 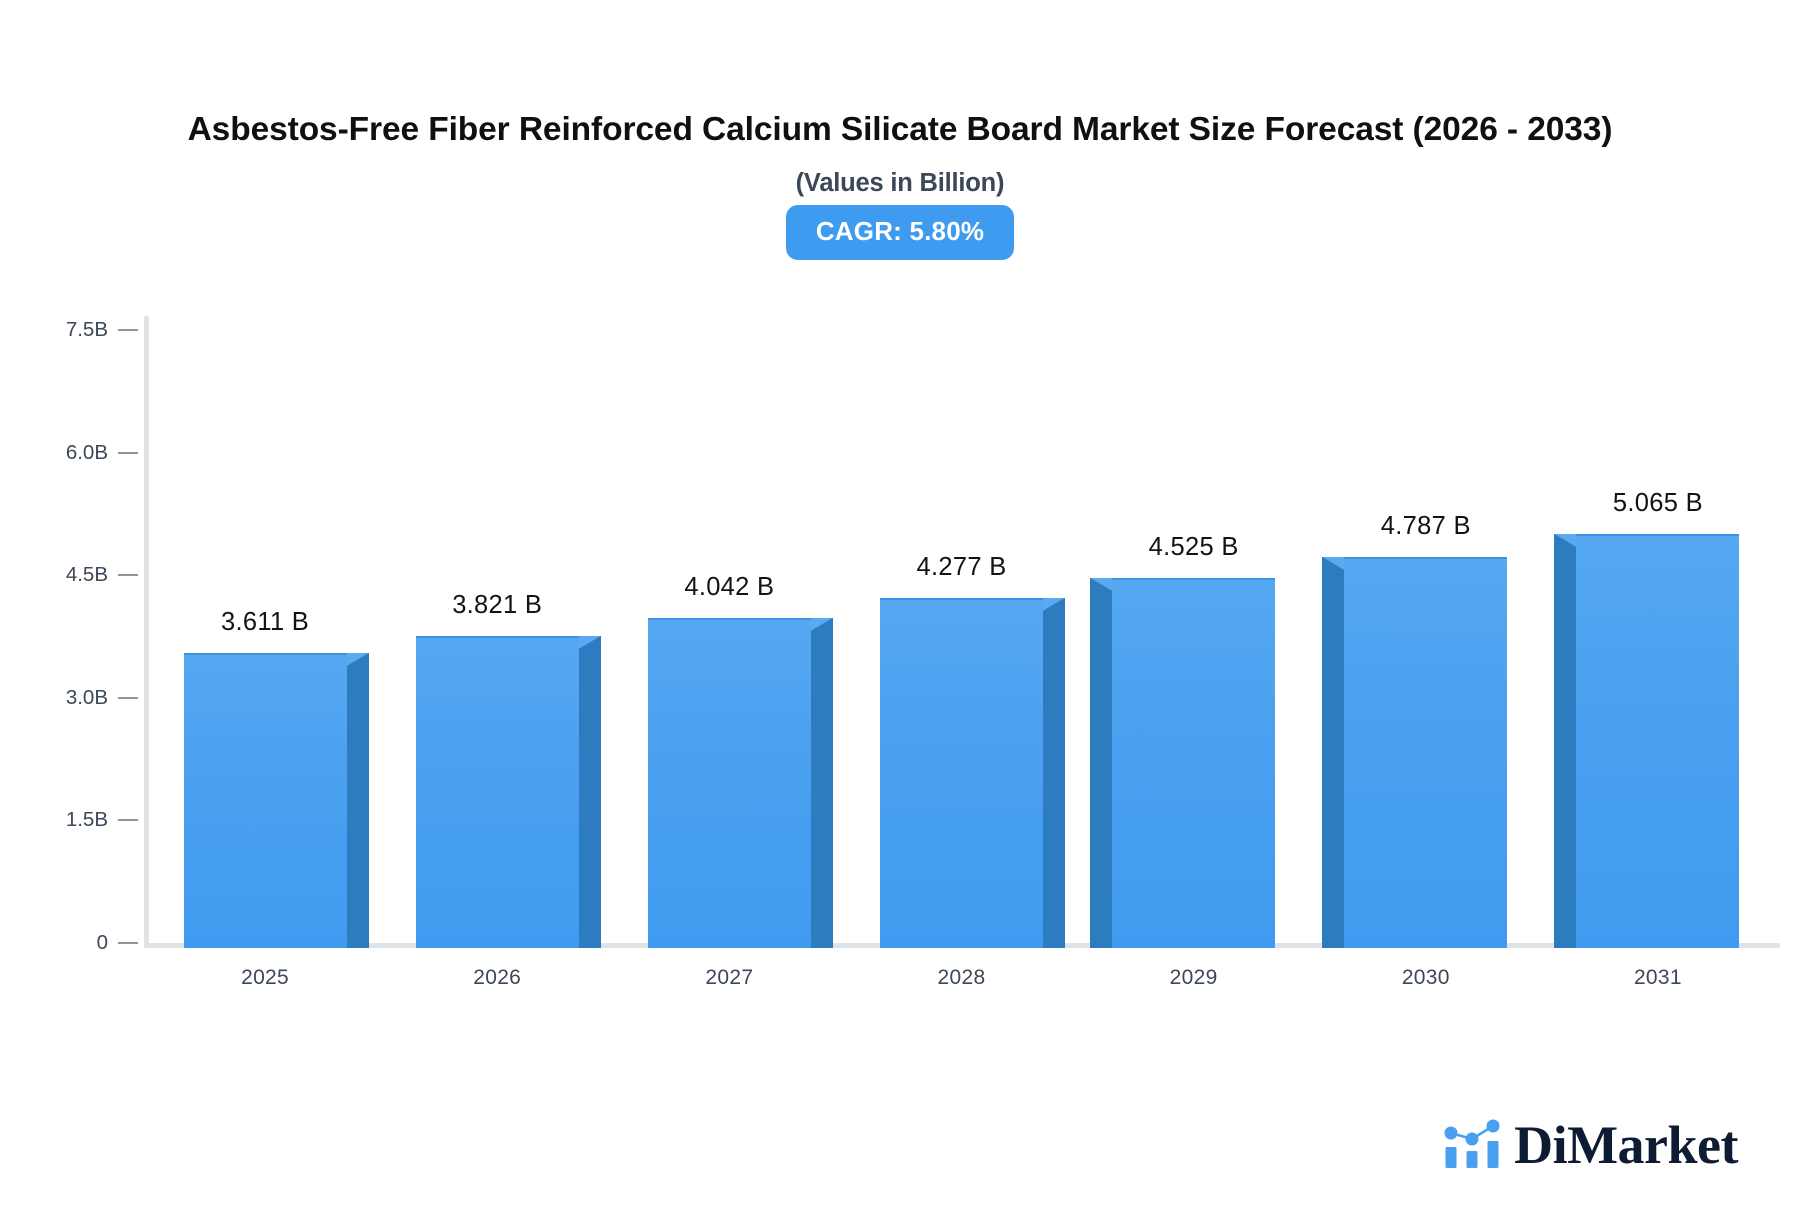 I want to click on x-axis-tick-label: 2025, so click(x=265, y=977).